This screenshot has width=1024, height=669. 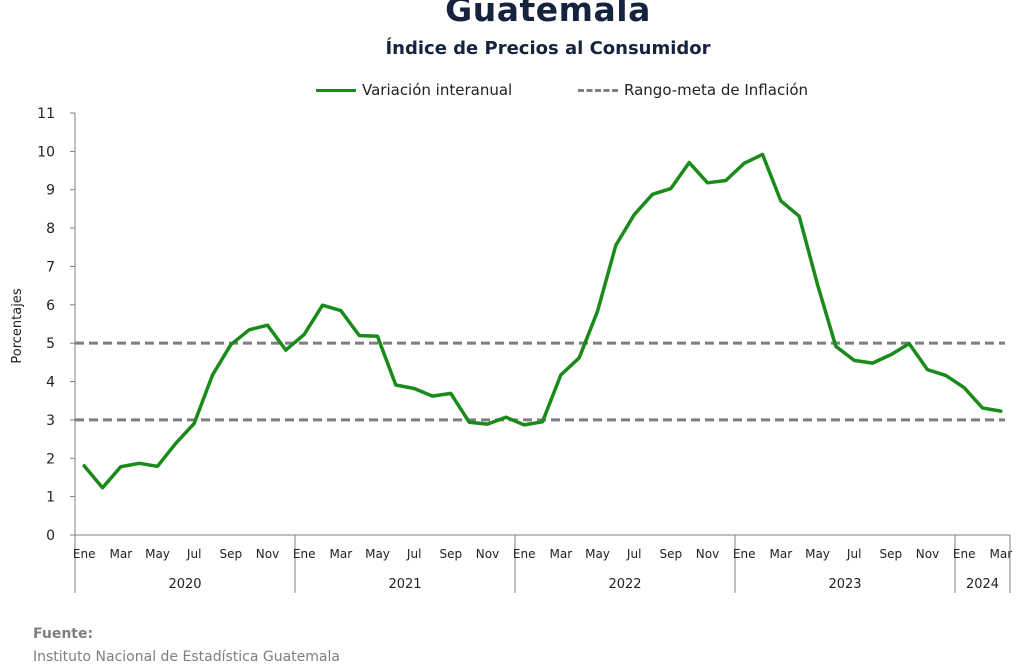 What do you see at coordinates (17, 325) in the screenshot?
I see `y-axis-label: Porcentajes` at bounding box center [17, 325].